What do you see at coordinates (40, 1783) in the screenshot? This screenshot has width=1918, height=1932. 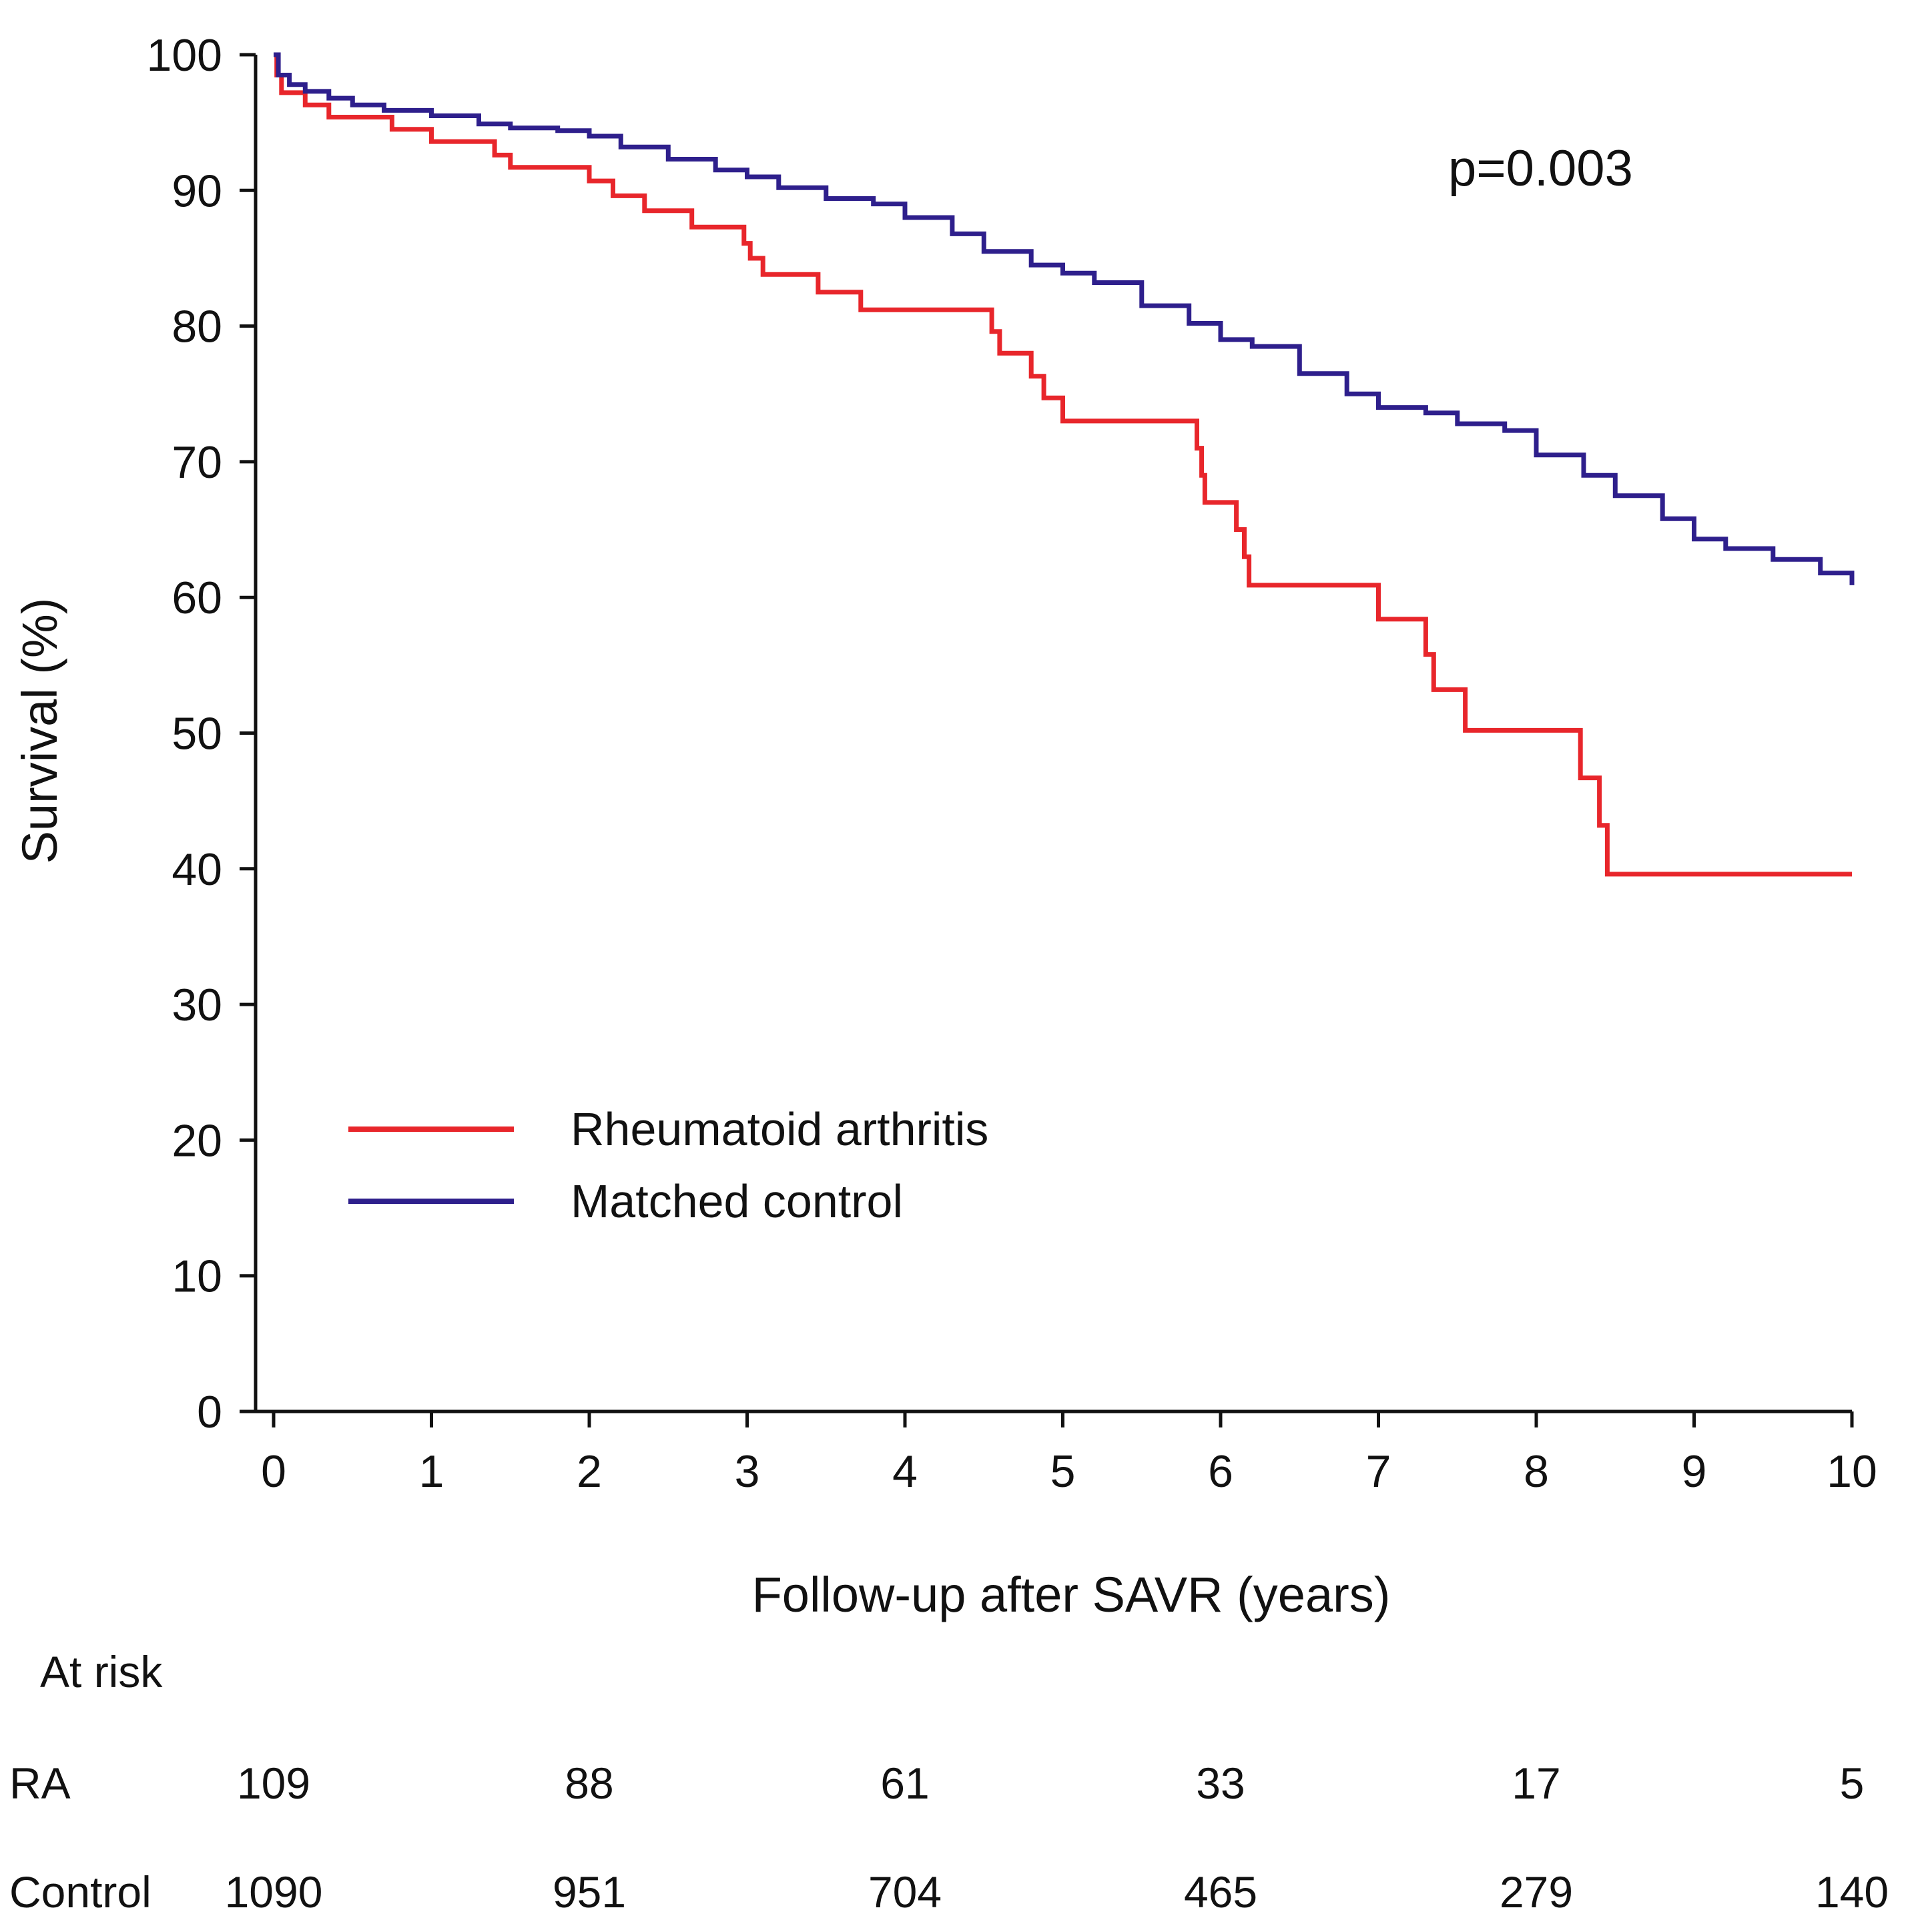 I see `at-risk-row-label-ra: RA` at bounding box center [40, 1783].